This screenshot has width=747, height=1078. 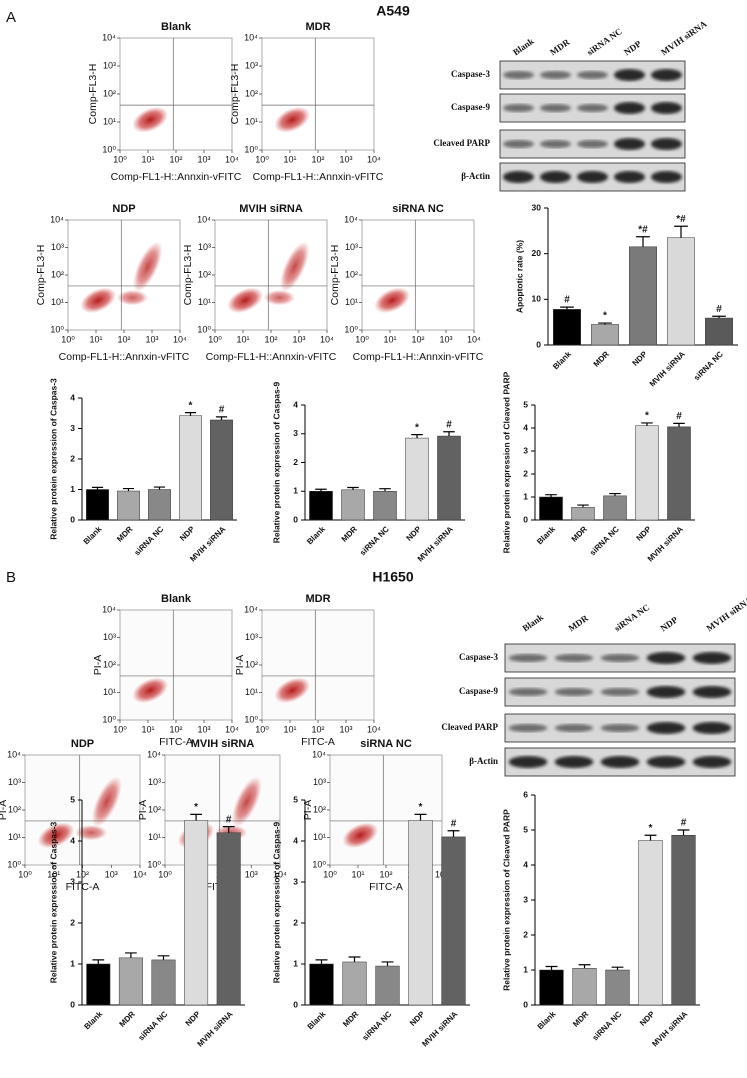 I want to click on y-tick-label: 10³, so click(x=351, y=247).